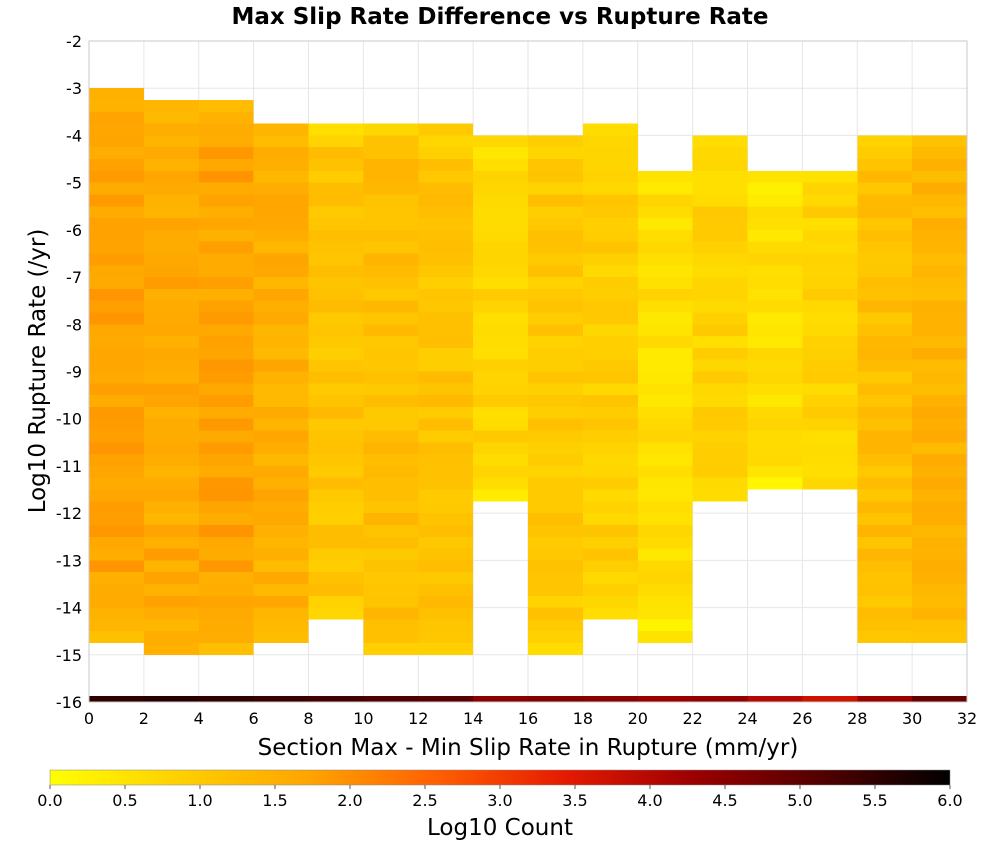 This screenshot has width=1000, height=850. I want to click on x-tick-label: 2, so click(144, 718).